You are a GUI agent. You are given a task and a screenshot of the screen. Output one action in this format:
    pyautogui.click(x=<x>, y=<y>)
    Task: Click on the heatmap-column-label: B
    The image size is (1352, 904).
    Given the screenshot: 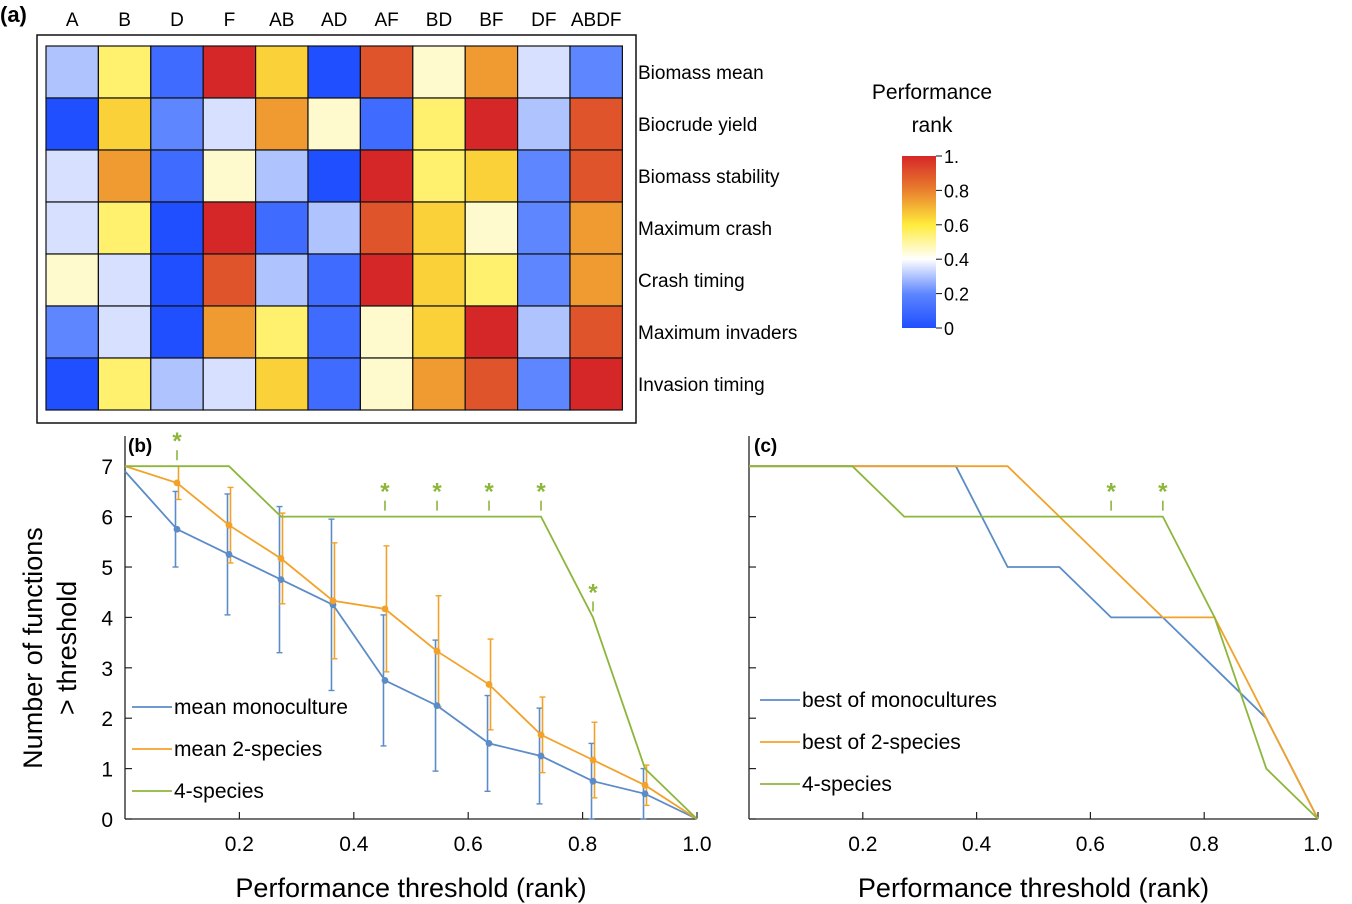 What is the action you would take?
    pyautogui.click(x=124, y=20)
    